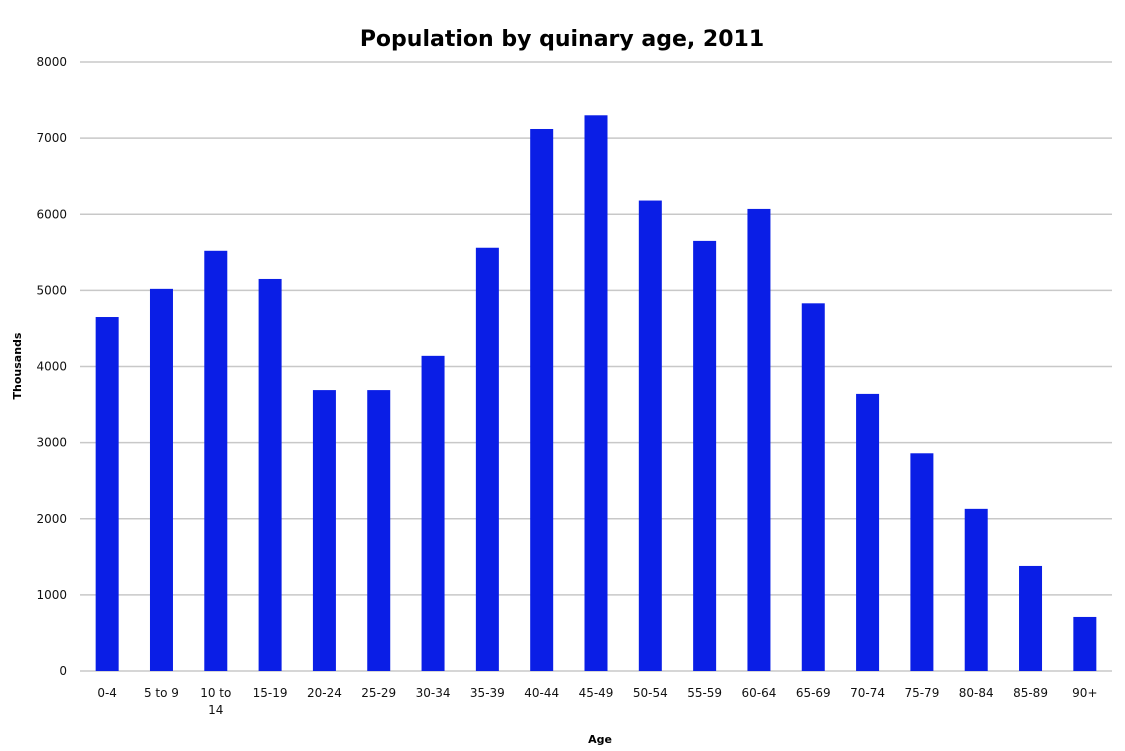 This screenshot has height=751, width=1125. Describe the element at coordinates (541, 693) in the screenshot. I see `x-tick-label: 40-44` at that location.